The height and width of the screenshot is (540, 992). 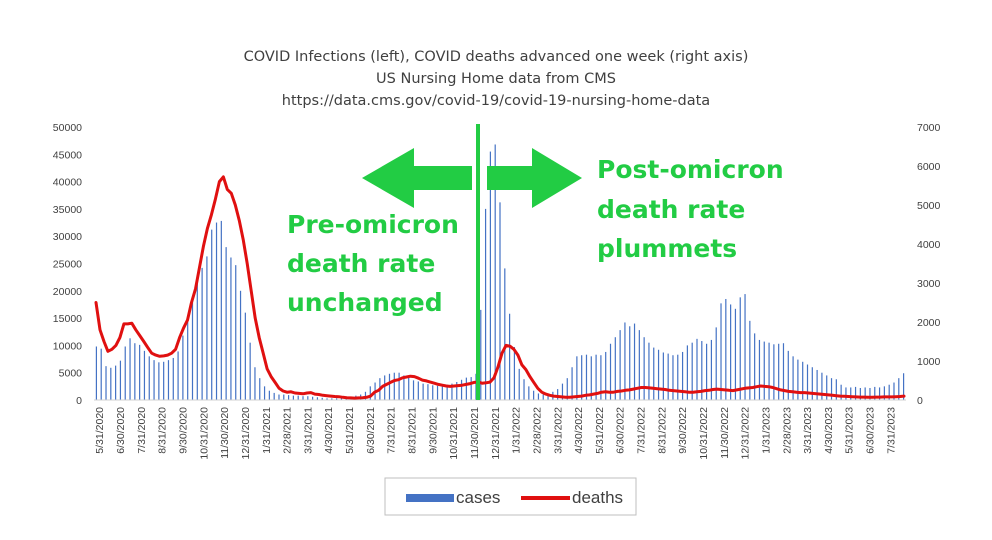 What do you see at coordinates (787, 430) in the screenshot?
I see `x-tick-label: 2/28/2023` at bounding box center [787, 430].